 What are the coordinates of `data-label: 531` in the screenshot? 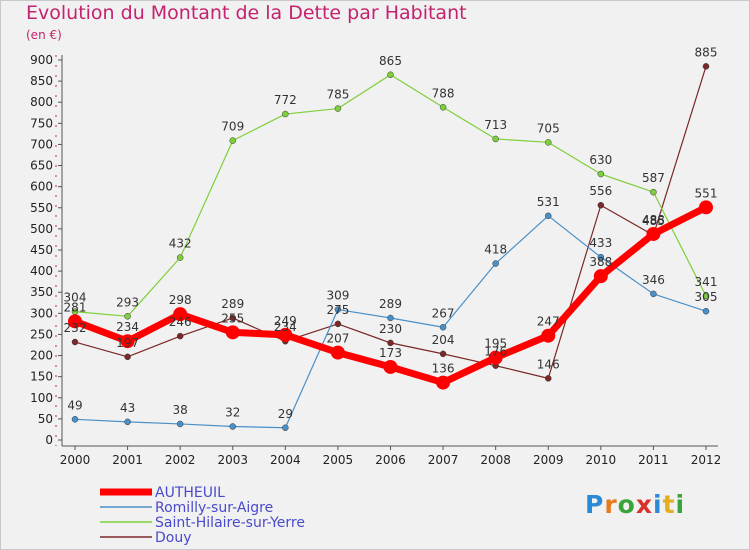 It's located at (548, 202).